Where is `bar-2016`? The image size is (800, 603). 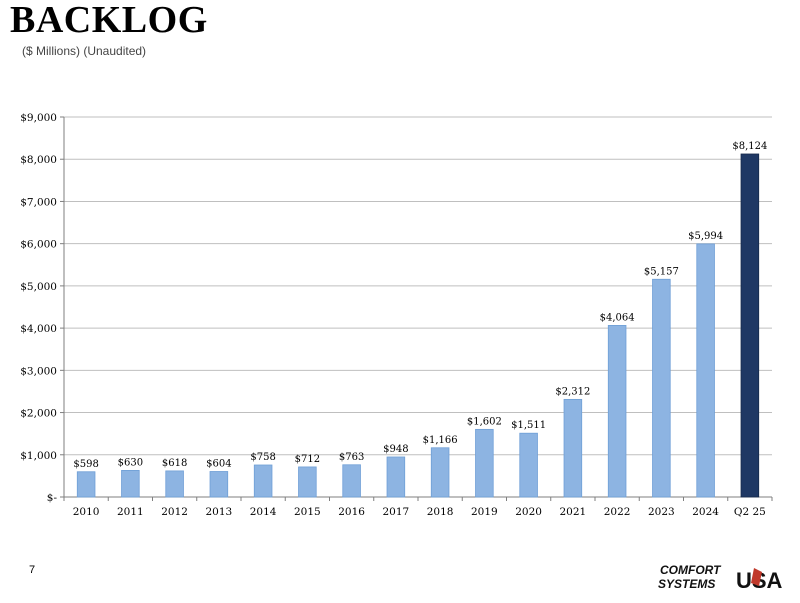 bar-2016 is located at coordinates (351, 481).